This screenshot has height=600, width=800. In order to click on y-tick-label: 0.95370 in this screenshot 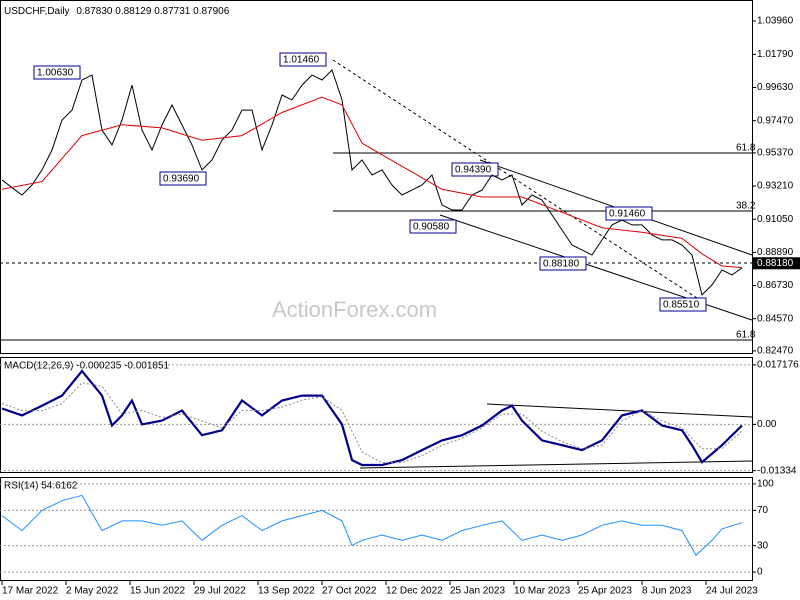, I will do `click(775, 153)`.